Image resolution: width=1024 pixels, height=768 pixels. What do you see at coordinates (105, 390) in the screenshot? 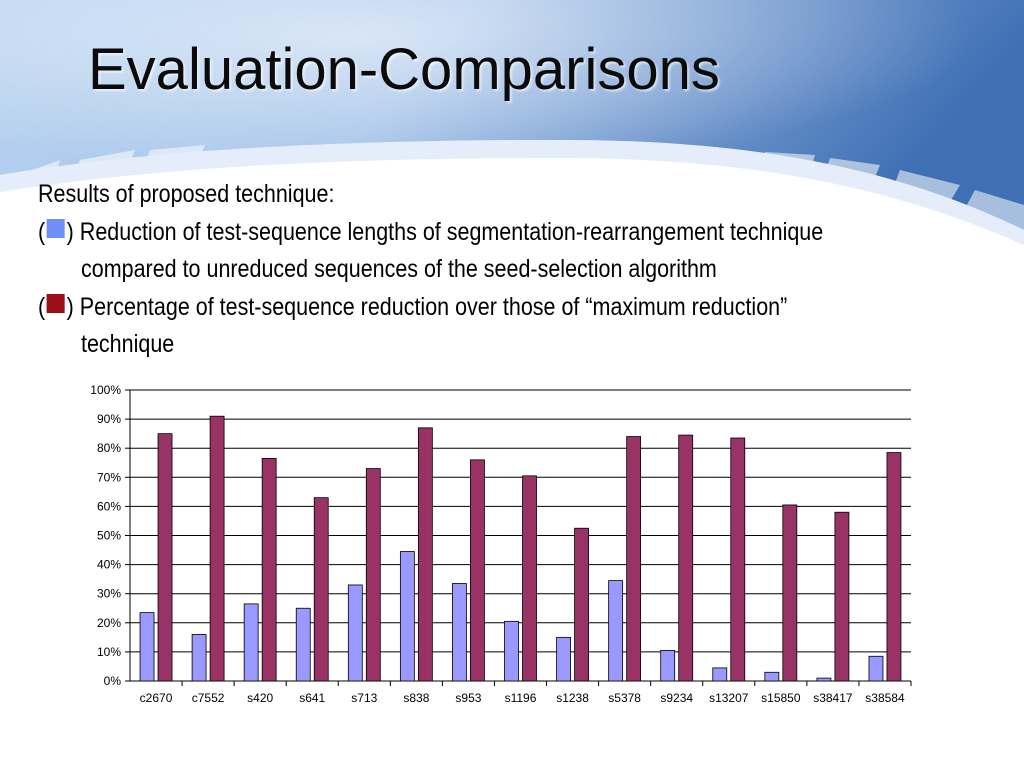
I see `y-tick-label: 100%` at bounding box center [105, 390].